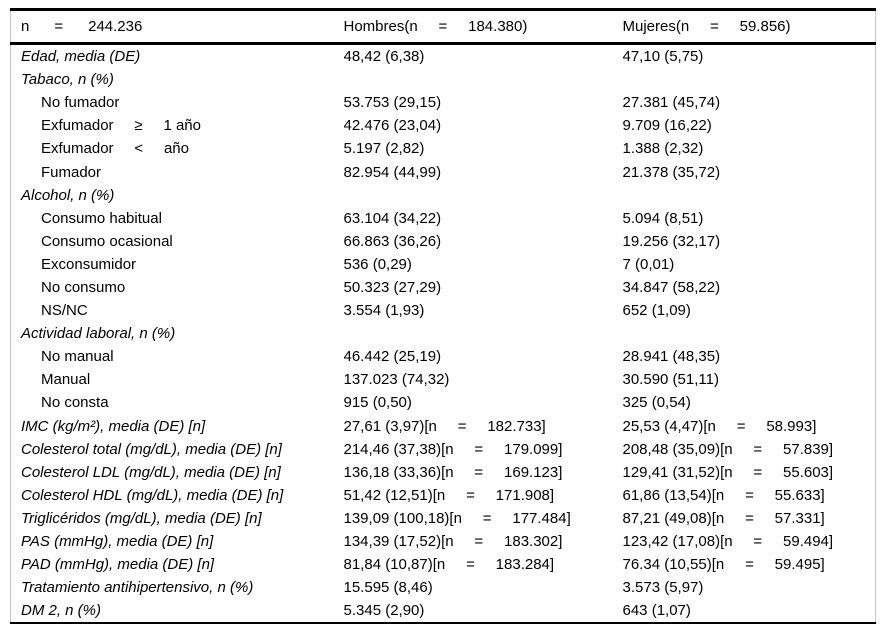 The image size is (886, 637). What do you see at coordinates (671, 172) in the screenshot?
I see `value-mujeres: 21.378 (35,72)` at bounding box center [671, 172].